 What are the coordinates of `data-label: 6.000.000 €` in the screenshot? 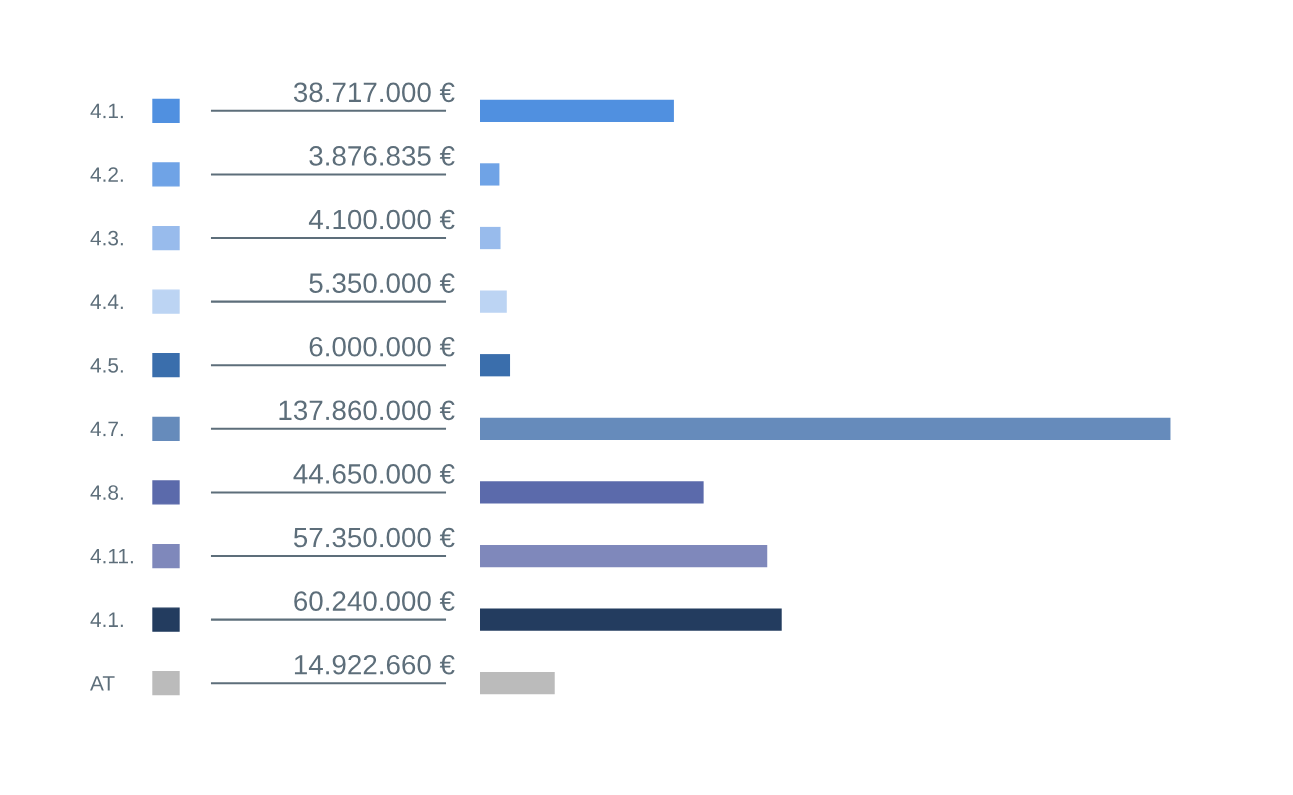 It's located at (382, 346).